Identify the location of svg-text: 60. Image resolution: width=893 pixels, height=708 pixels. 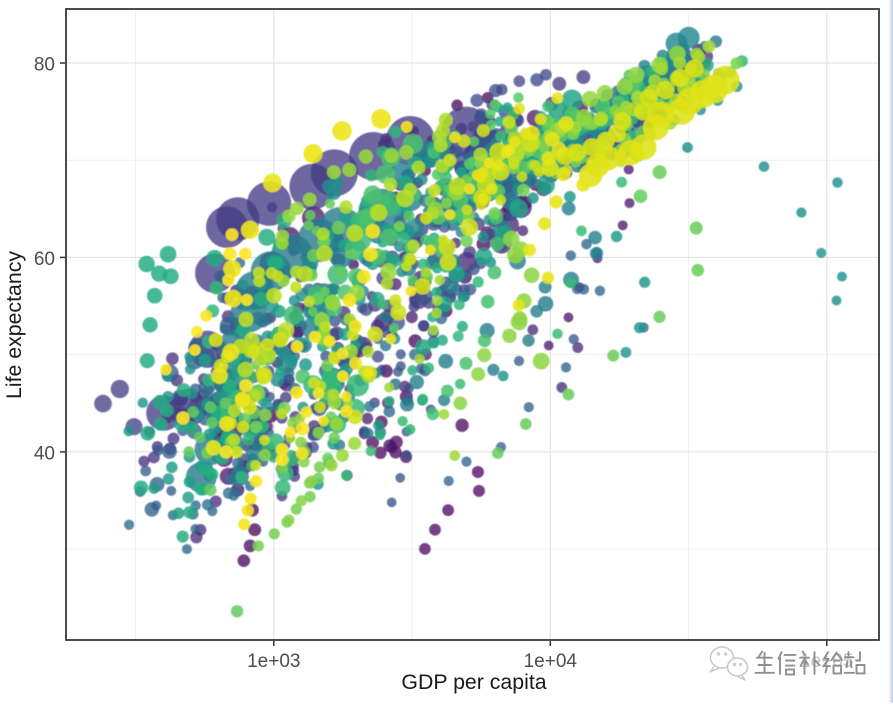
(44, 259).